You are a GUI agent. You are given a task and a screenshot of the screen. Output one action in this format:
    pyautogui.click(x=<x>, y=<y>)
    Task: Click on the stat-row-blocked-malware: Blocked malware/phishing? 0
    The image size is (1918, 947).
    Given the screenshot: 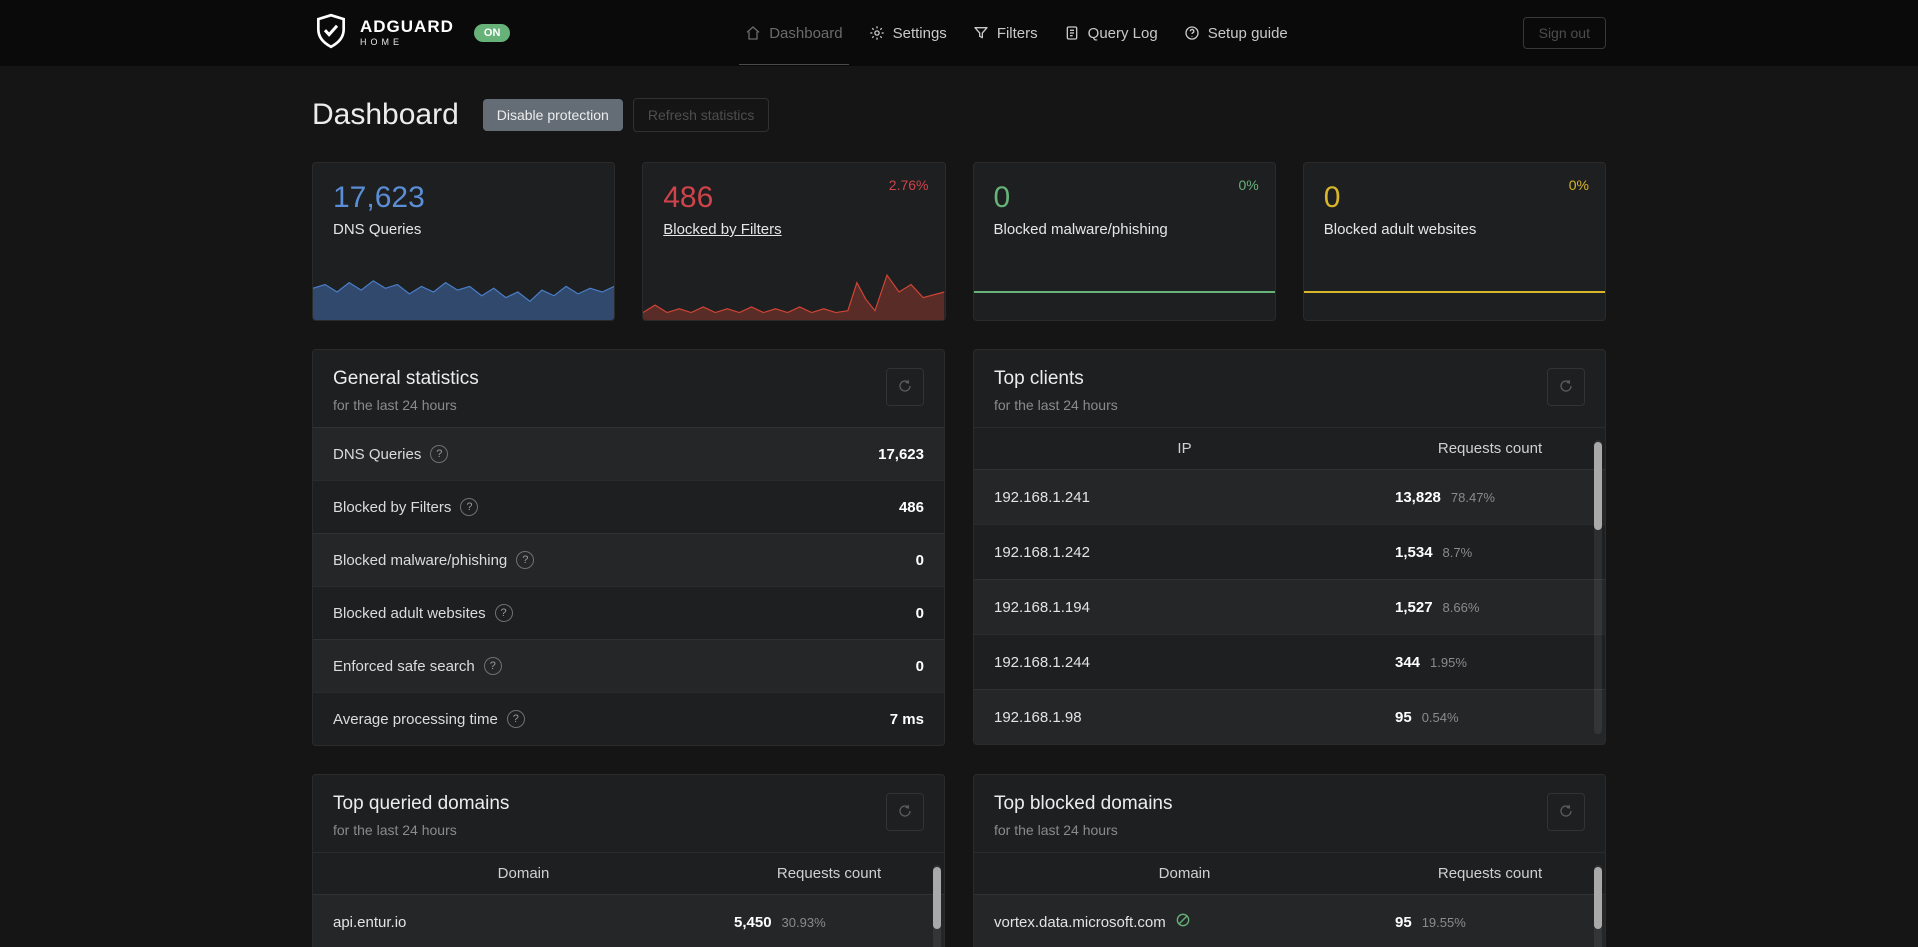 What is the action you would take?
    pyautogui.click(x=628, y=559)
    